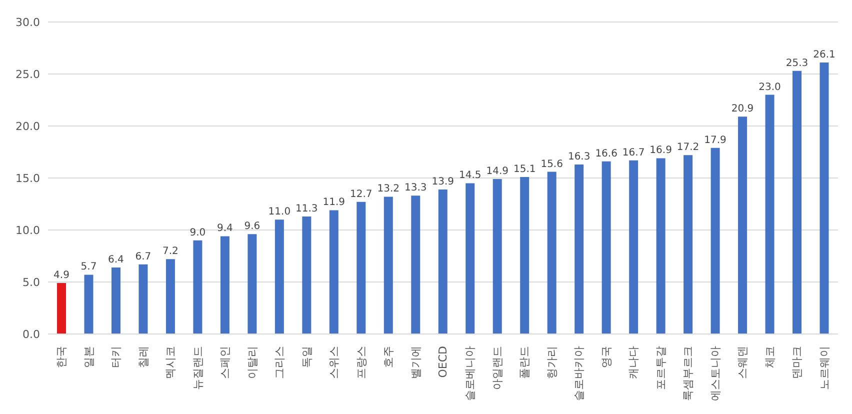  What do you see at coordinates (28, 178) in the screenshot?
I see `y-tick-label: 15.0` at bounding box center [28, 178].